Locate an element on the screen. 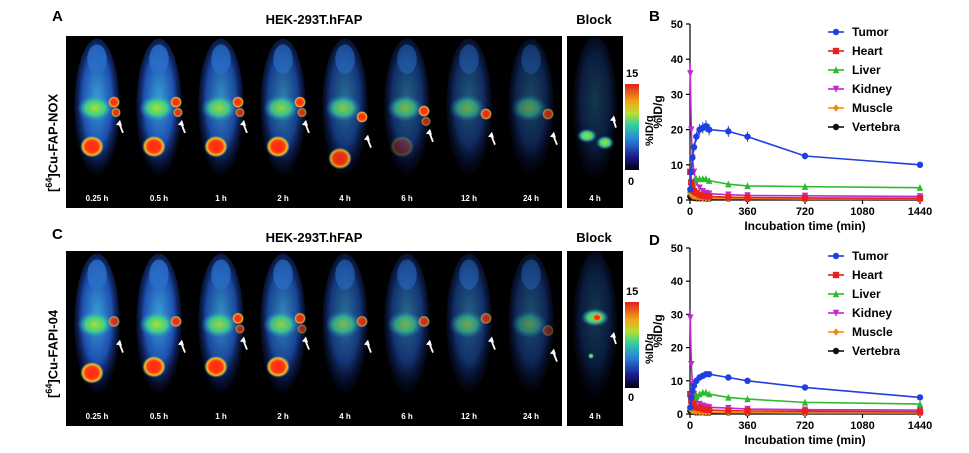 The width and height of the screenshot is (969, 453). frame-time-label: 2 h is located at coordinates (283, 416).